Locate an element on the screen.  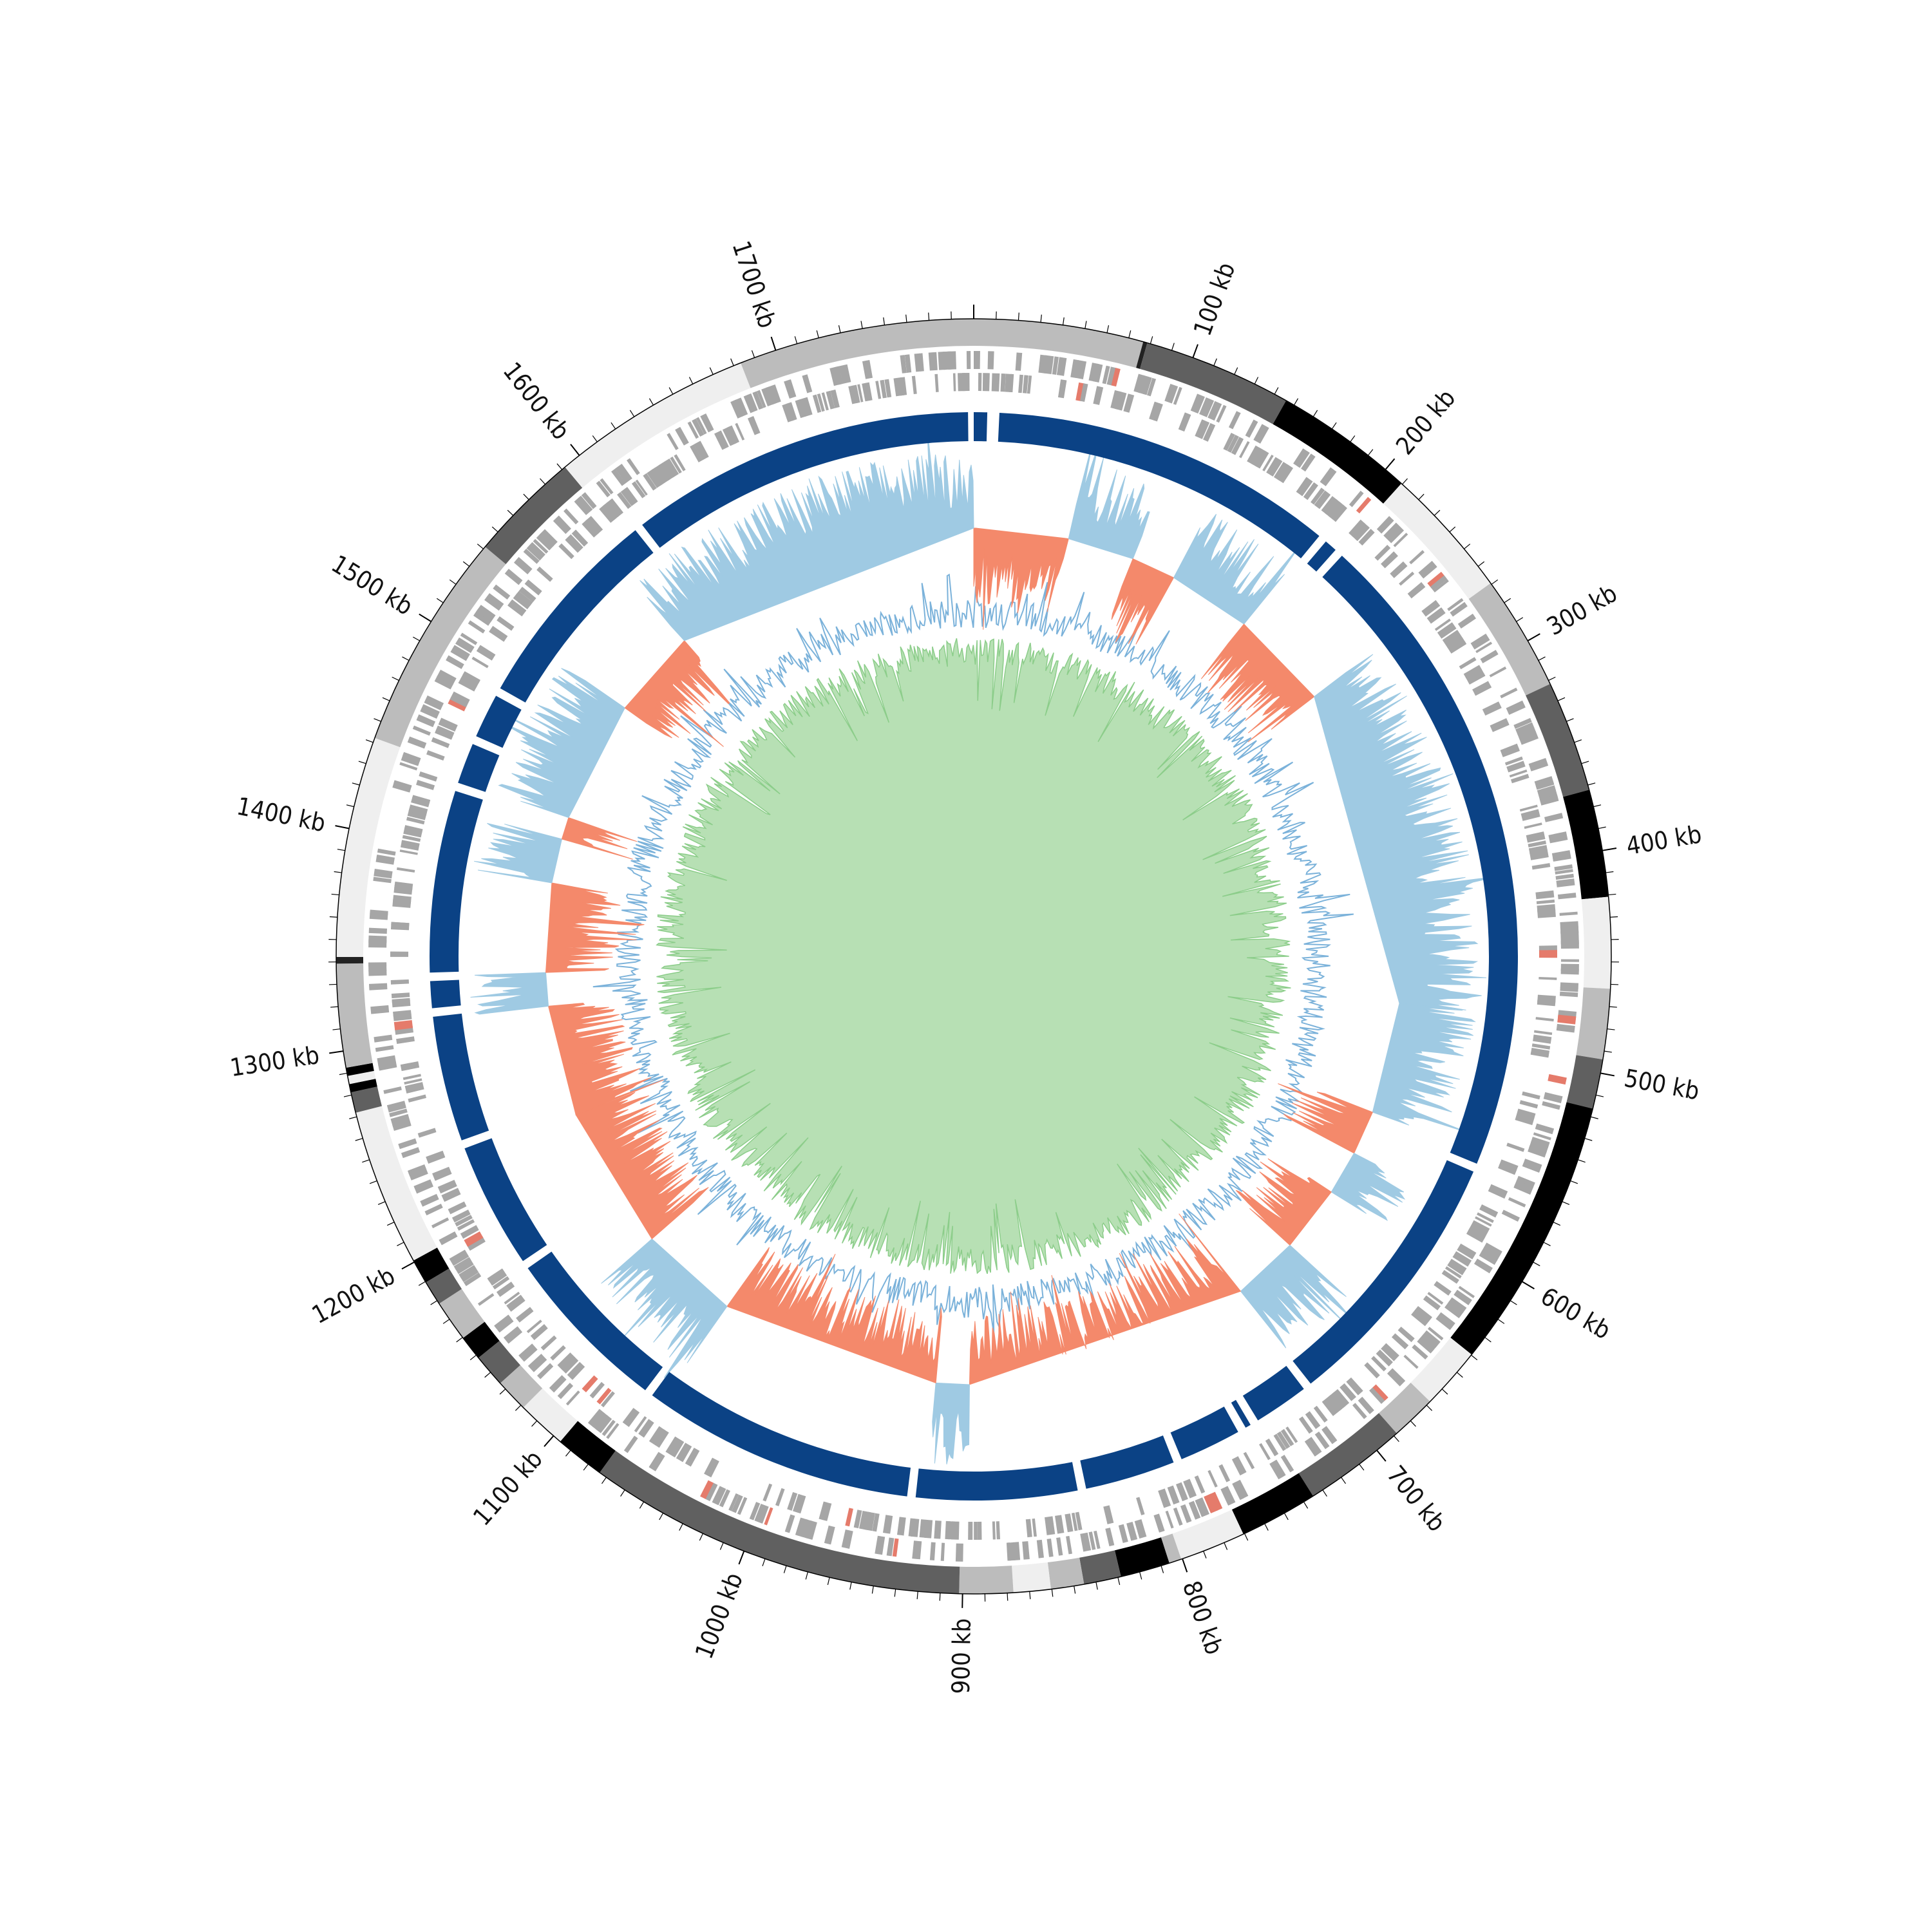
feature-block is located at coordinates (457, 882).